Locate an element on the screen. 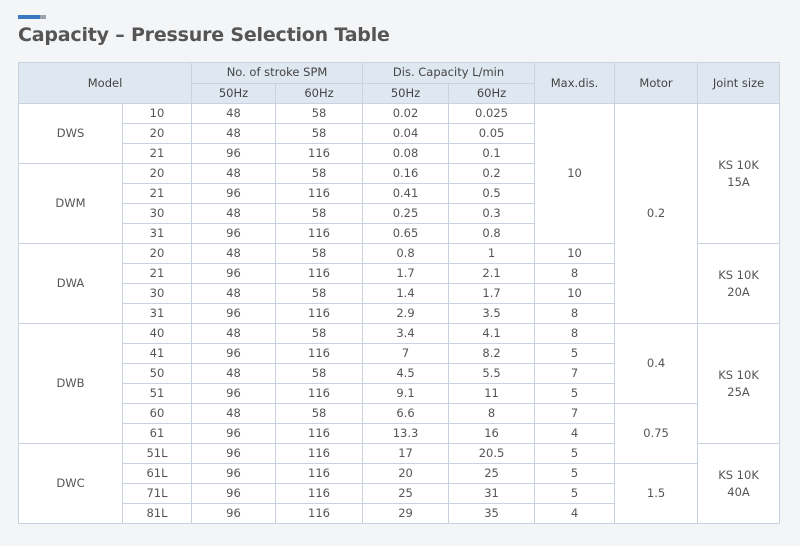  model-cell: DWS is located at coordinates (70, 133).